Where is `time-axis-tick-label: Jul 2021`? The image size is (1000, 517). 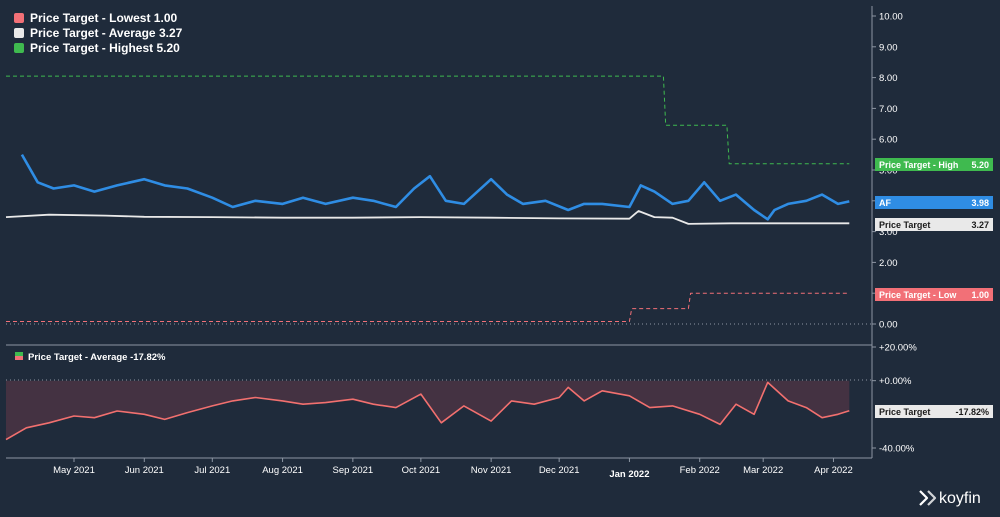
time-axis-tick-label: Jul 2021 is located at coordinates (212, 470).